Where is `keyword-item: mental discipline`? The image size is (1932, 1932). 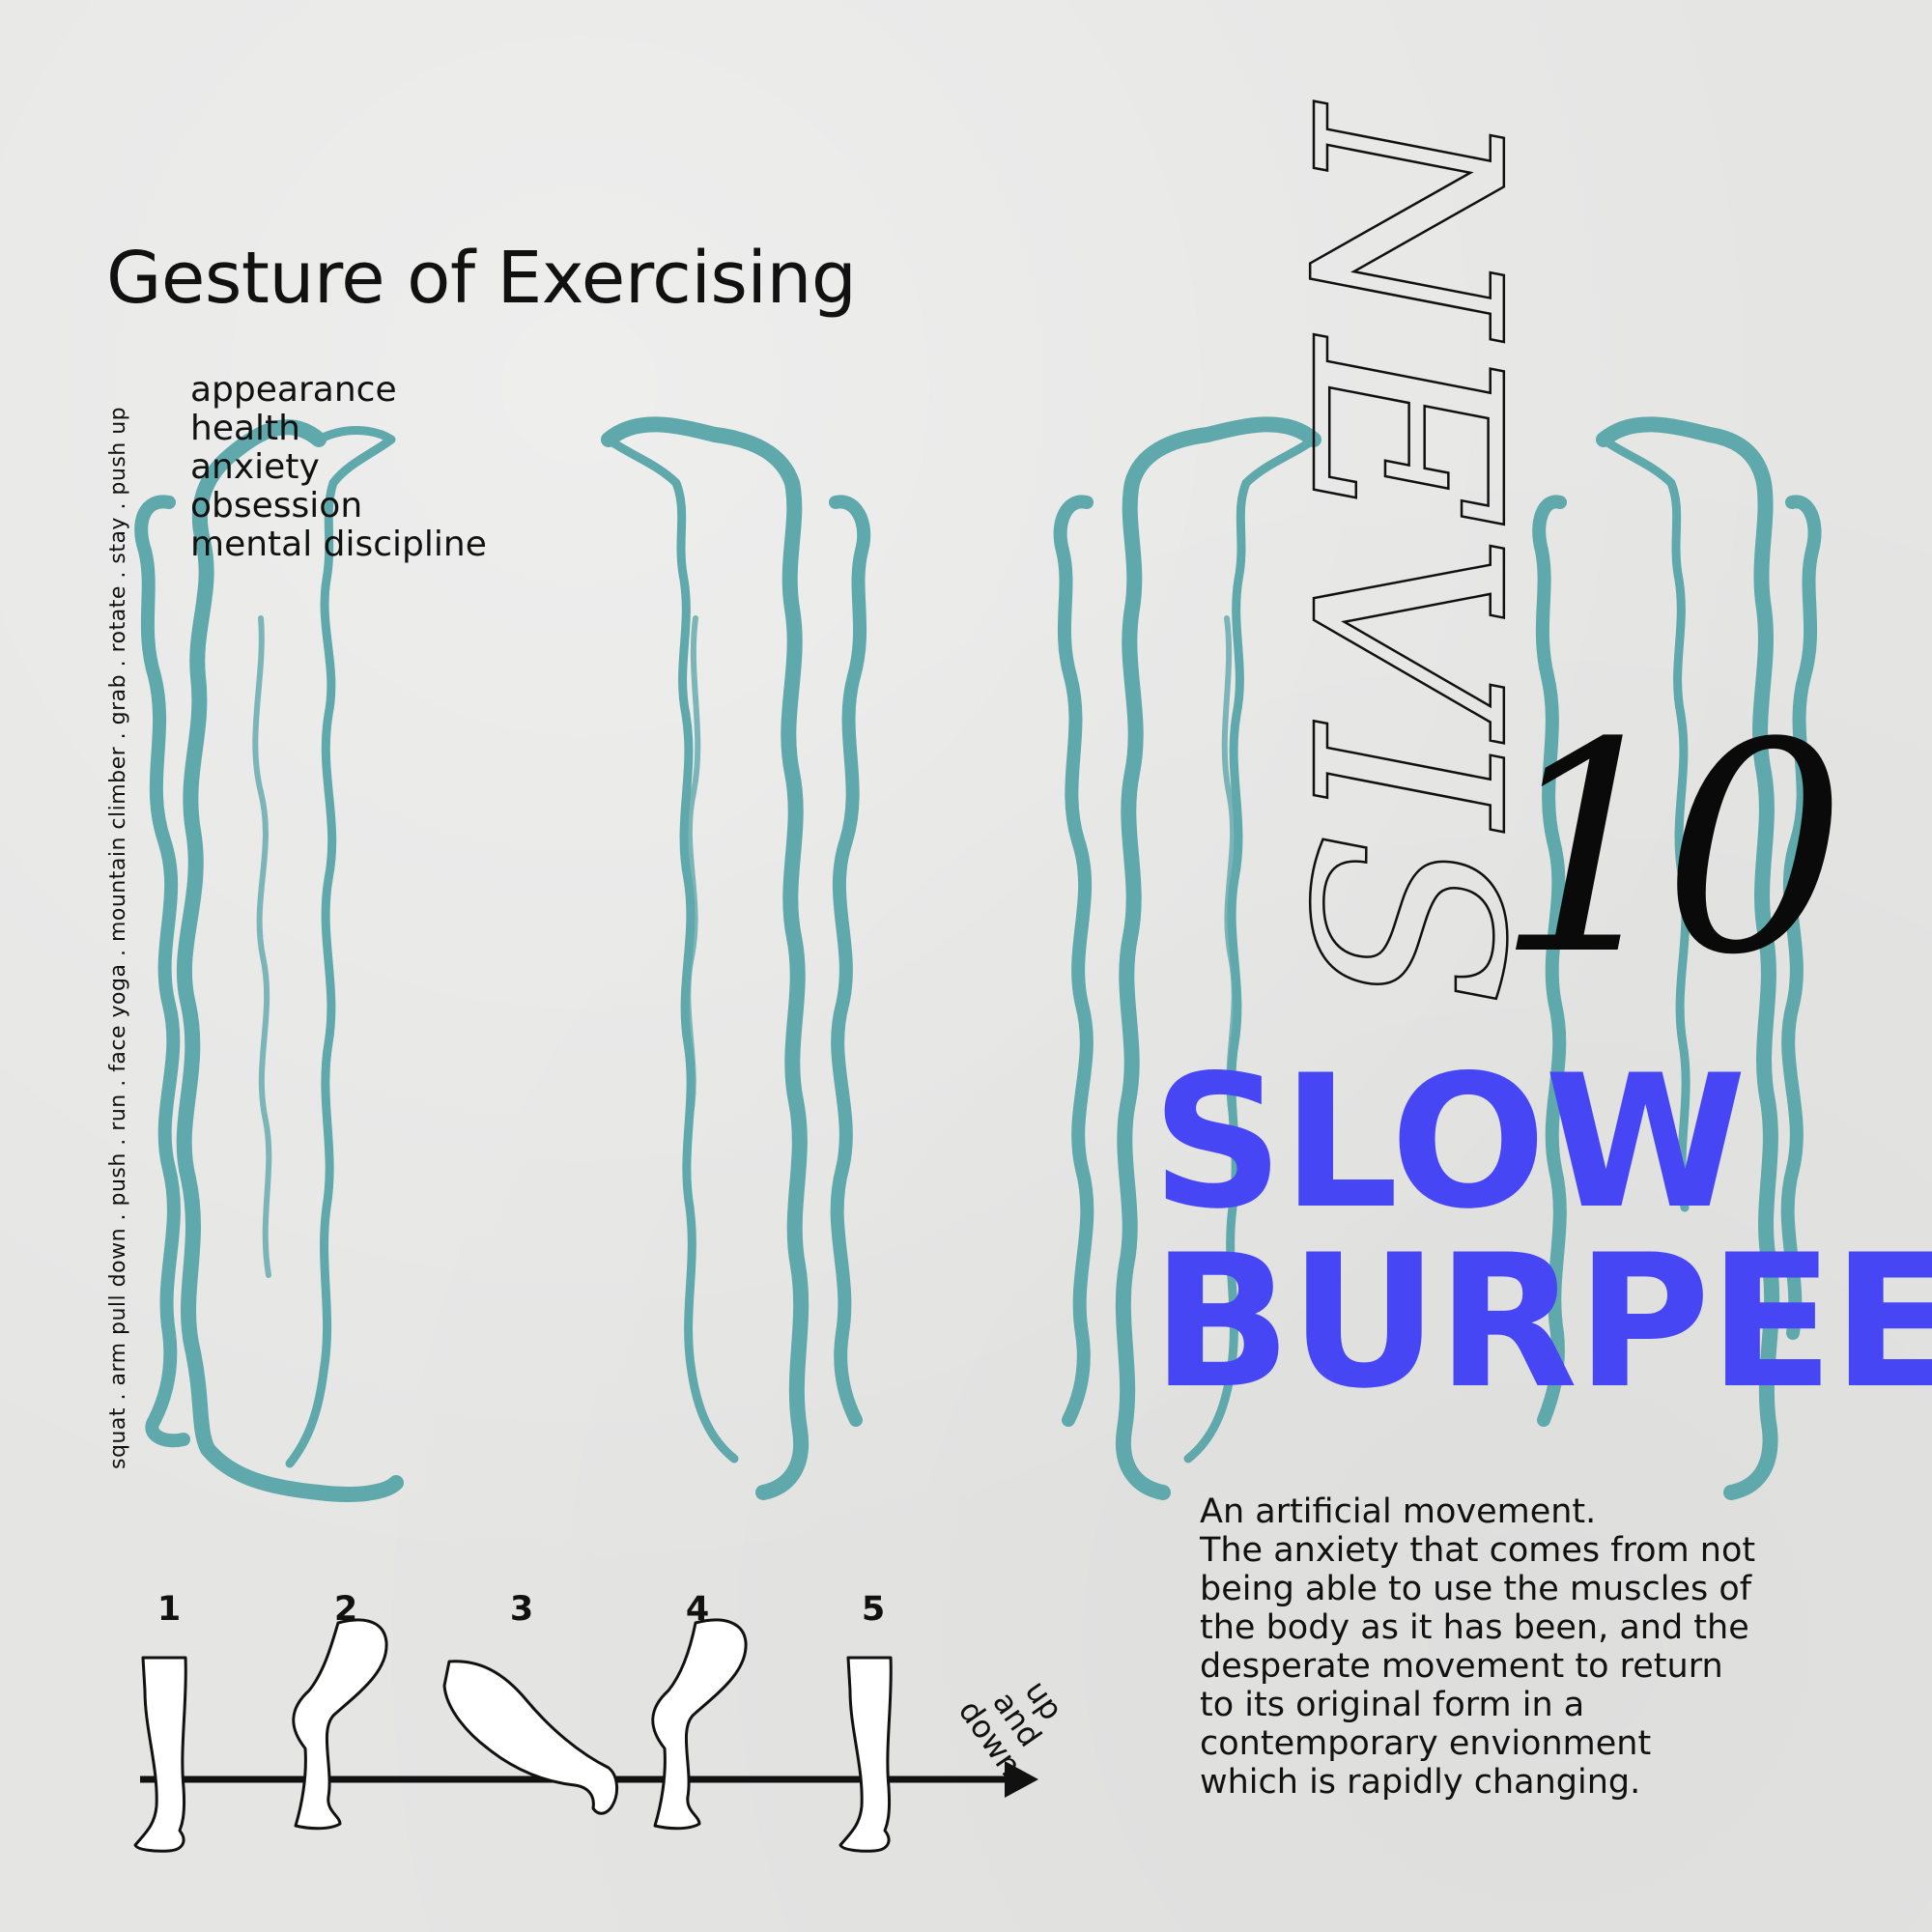
keyword-item: mental discipline is located at coordinates (338, 544).